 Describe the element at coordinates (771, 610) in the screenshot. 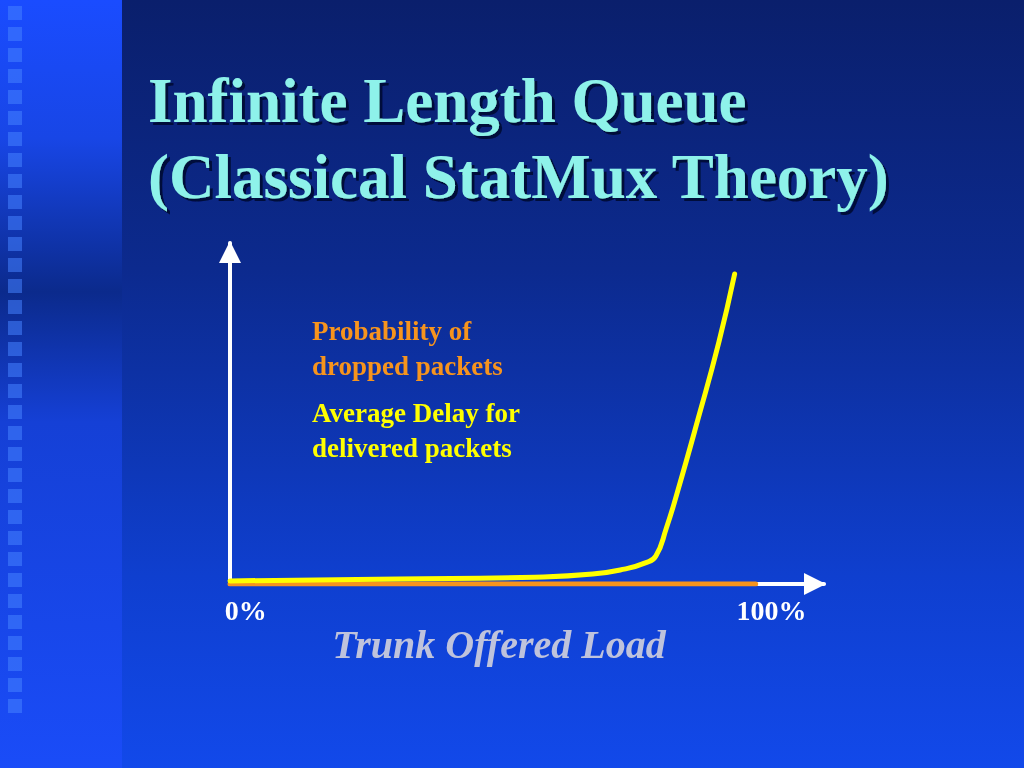

I see `x-tick-label: 100%` at that location.